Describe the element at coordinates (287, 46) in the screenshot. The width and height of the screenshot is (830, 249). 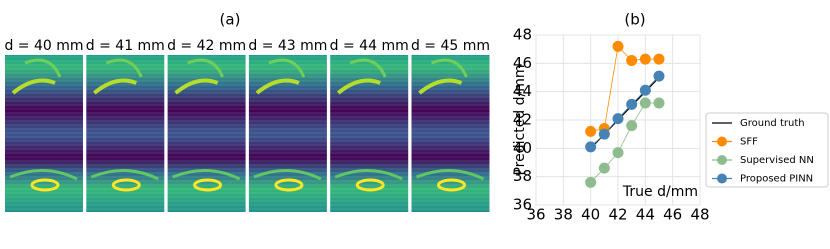
I see `image-title: d = 43 mm` at that location.